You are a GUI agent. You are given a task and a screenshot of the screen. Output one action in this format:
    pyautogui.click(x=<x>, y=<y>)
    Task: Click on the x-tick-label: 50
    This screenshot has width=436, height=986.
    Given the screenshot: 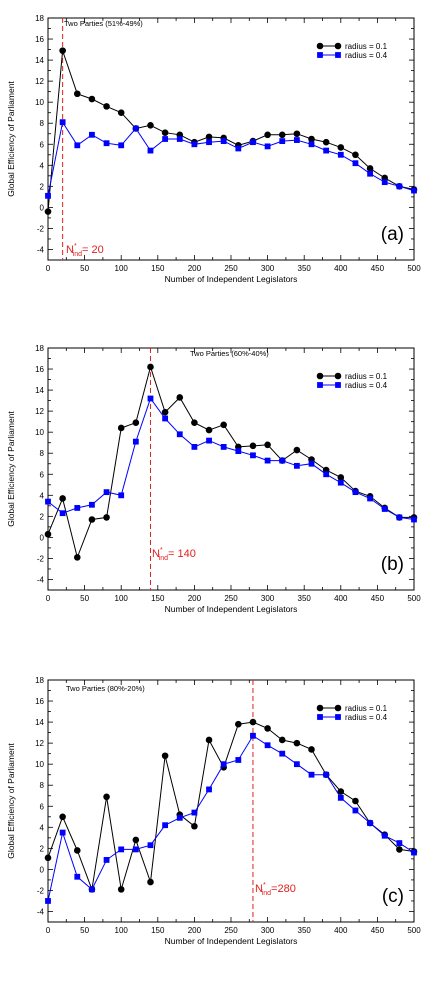 What is the action you would take?
    pyautogui.click(x=84, y=268)
    